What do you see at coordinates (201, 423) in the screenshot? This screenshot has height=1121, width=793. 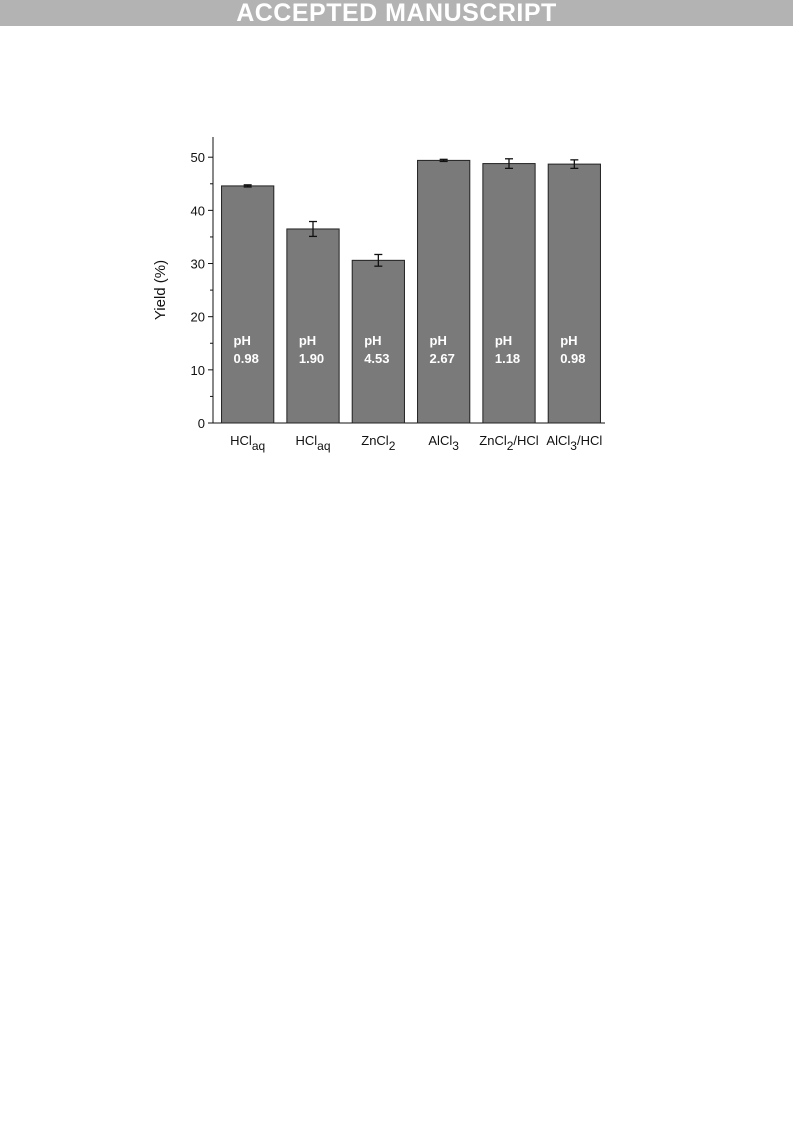 I see `y-tick-label: 0` at bounding box center [201, 423].